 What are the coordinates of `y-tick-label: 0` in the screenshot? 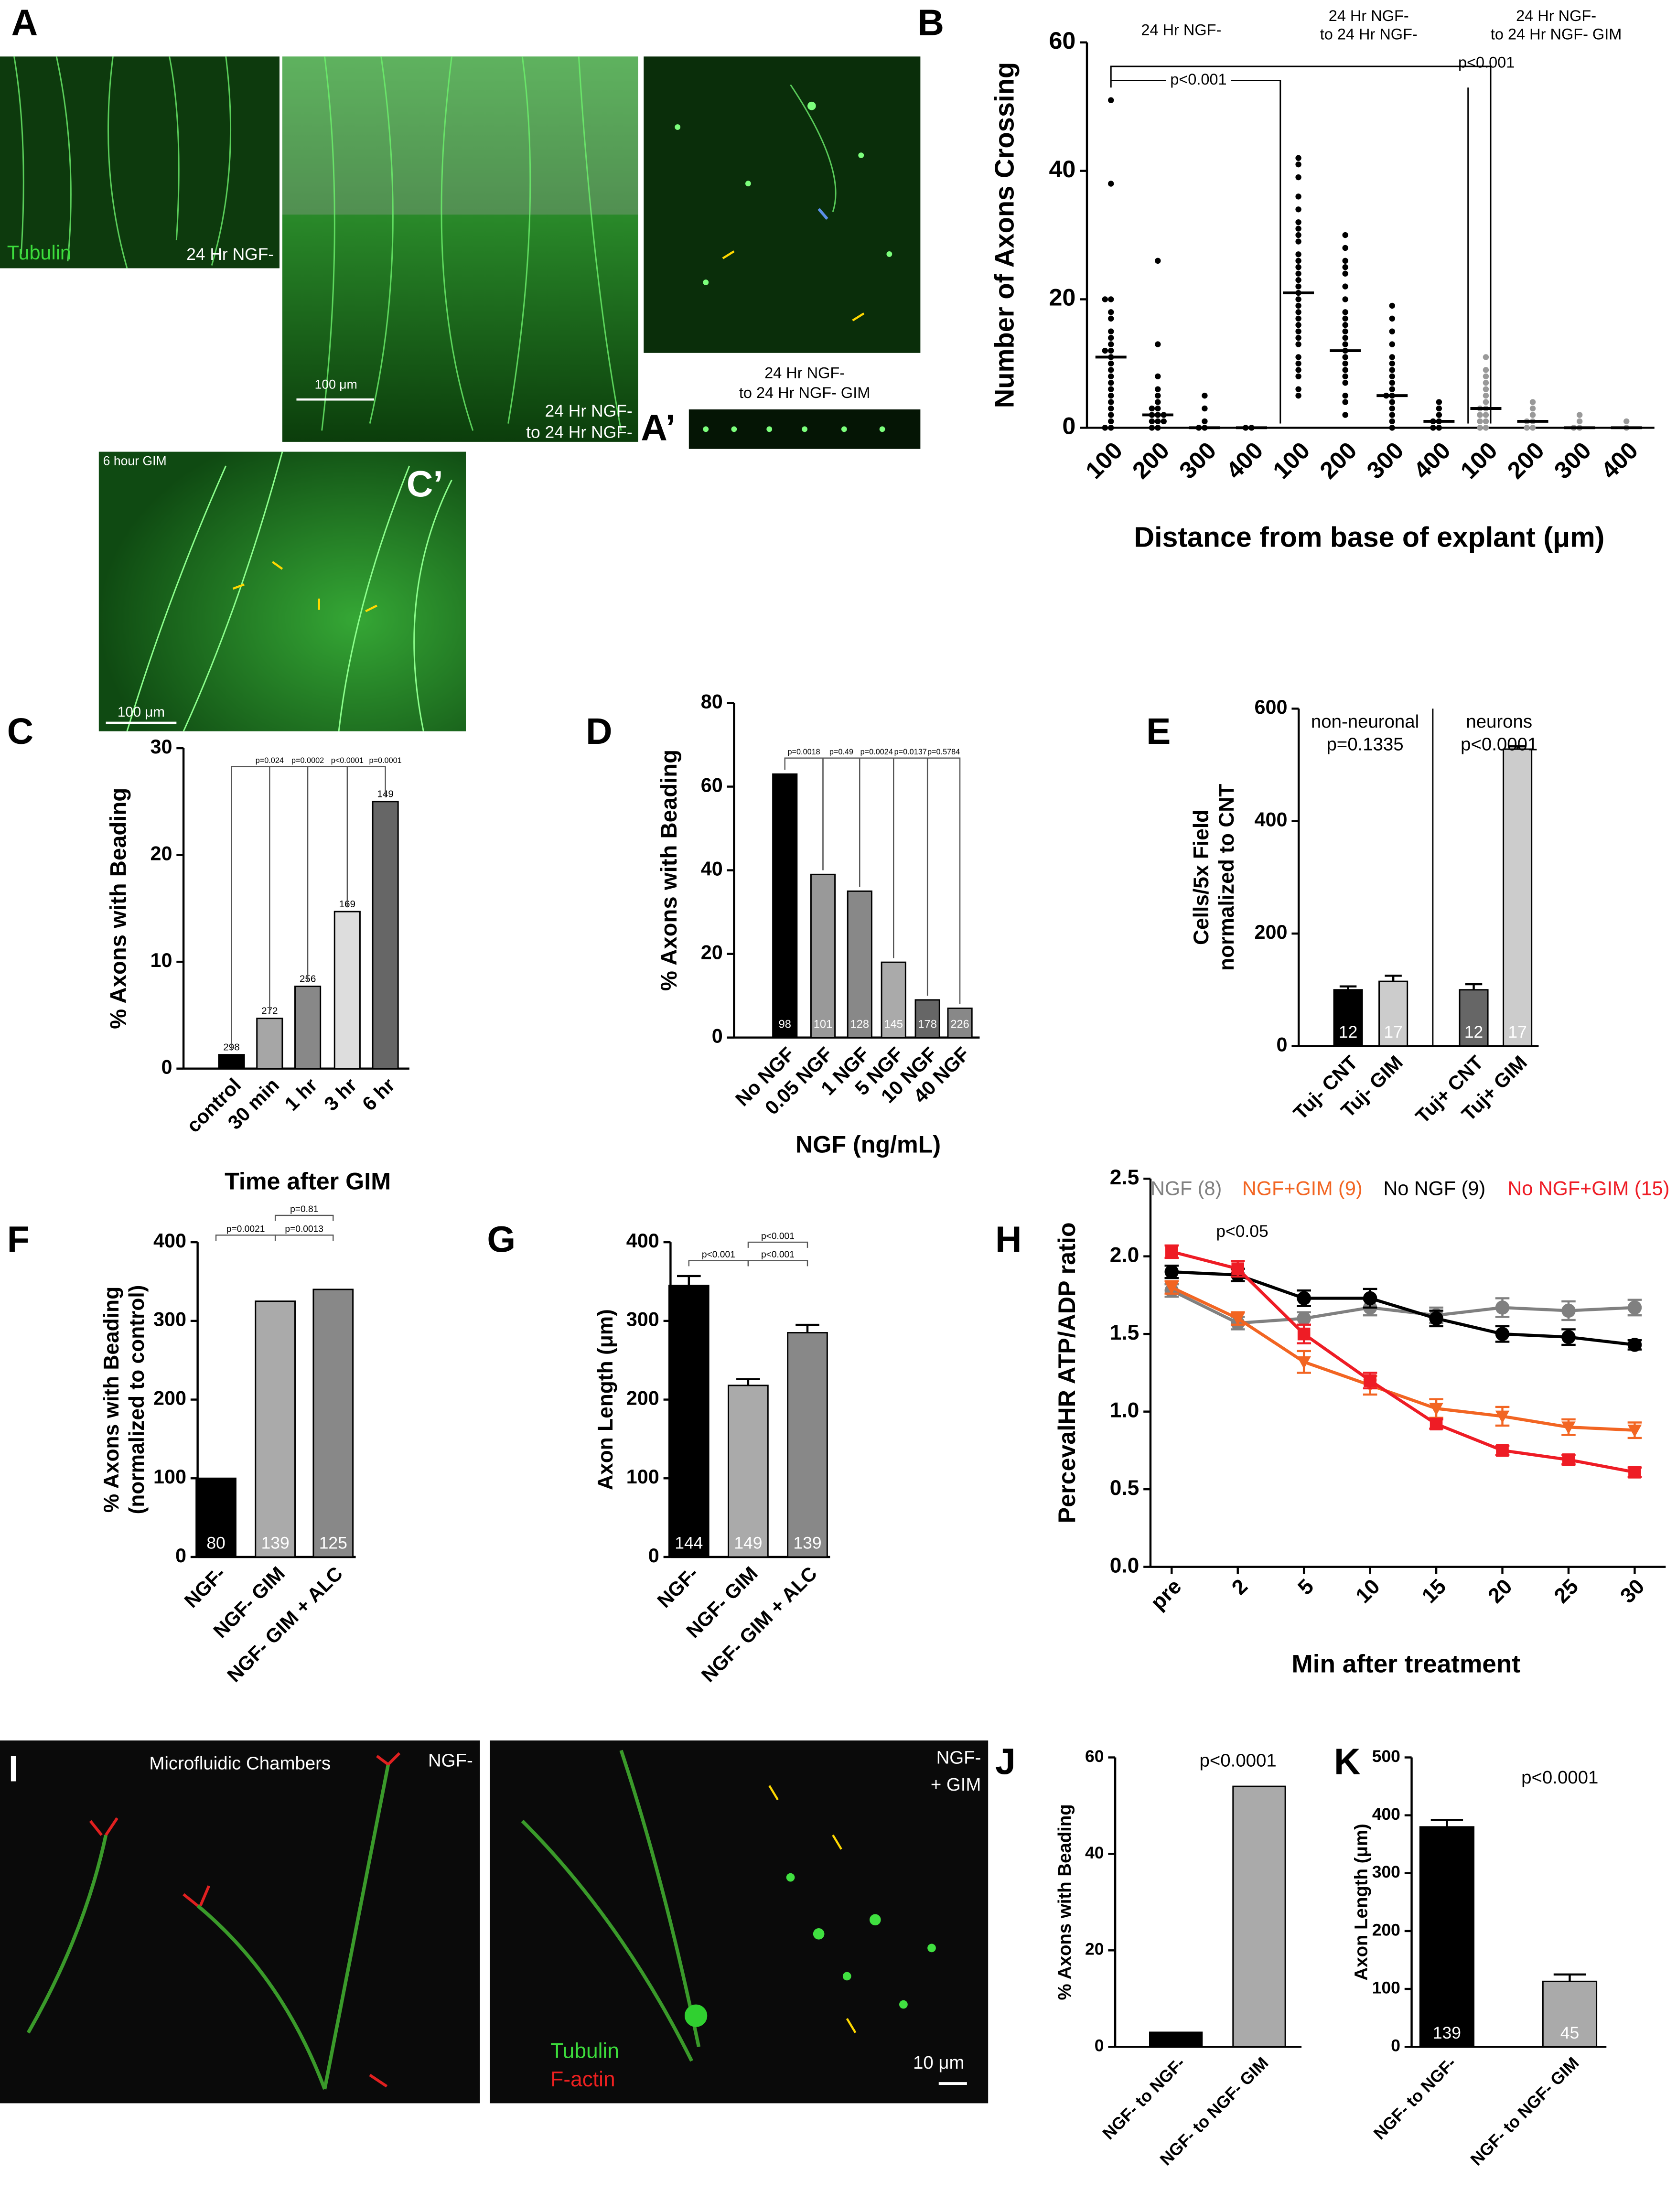 It's located at (718, 1036).